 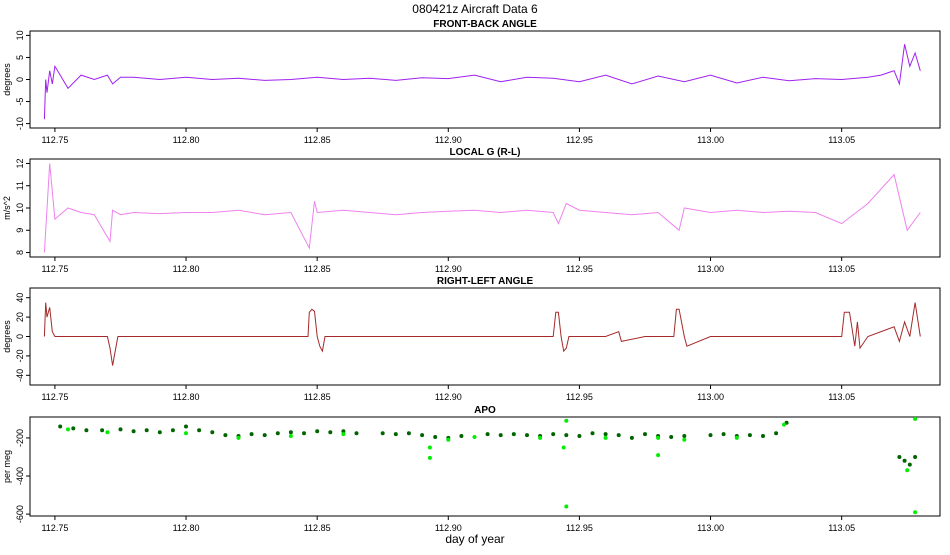 I want to click on panel-title: LOCAL G (R-L), so click(x=485, y=152).